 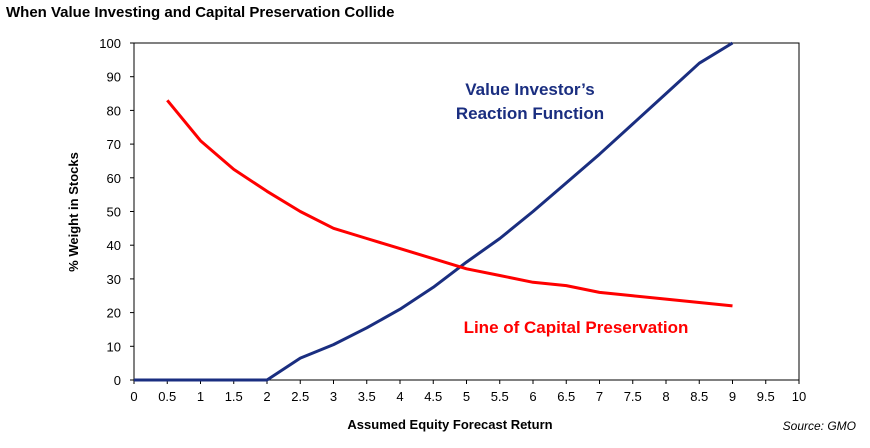 What do you see at coordinates (399, 396) in the screenshot?
I see `x-tick-label: 4` at bounding box center [399, 396].